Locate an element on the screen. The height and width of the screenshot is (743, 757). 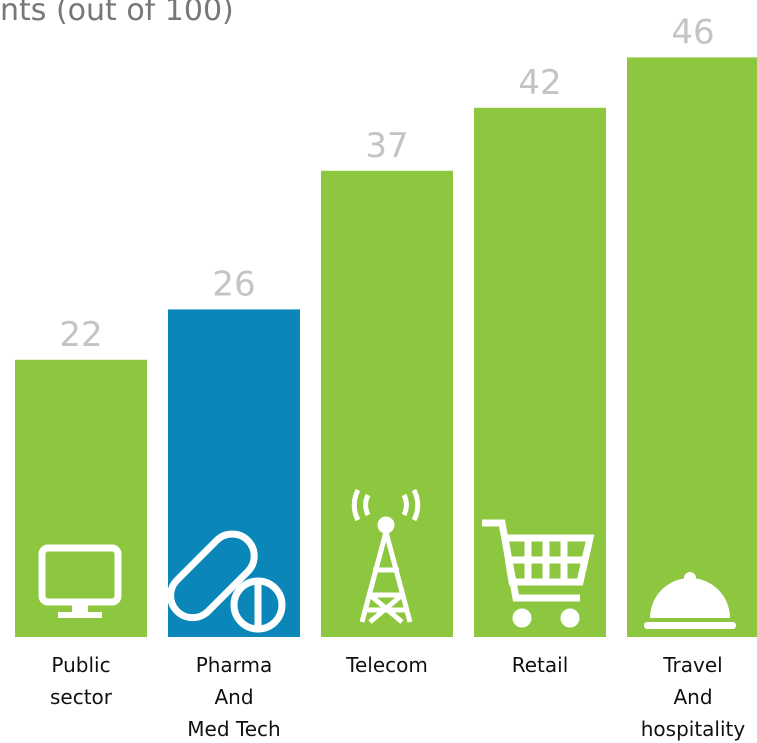
value-label: 37 is located at coordinates (386, 146).